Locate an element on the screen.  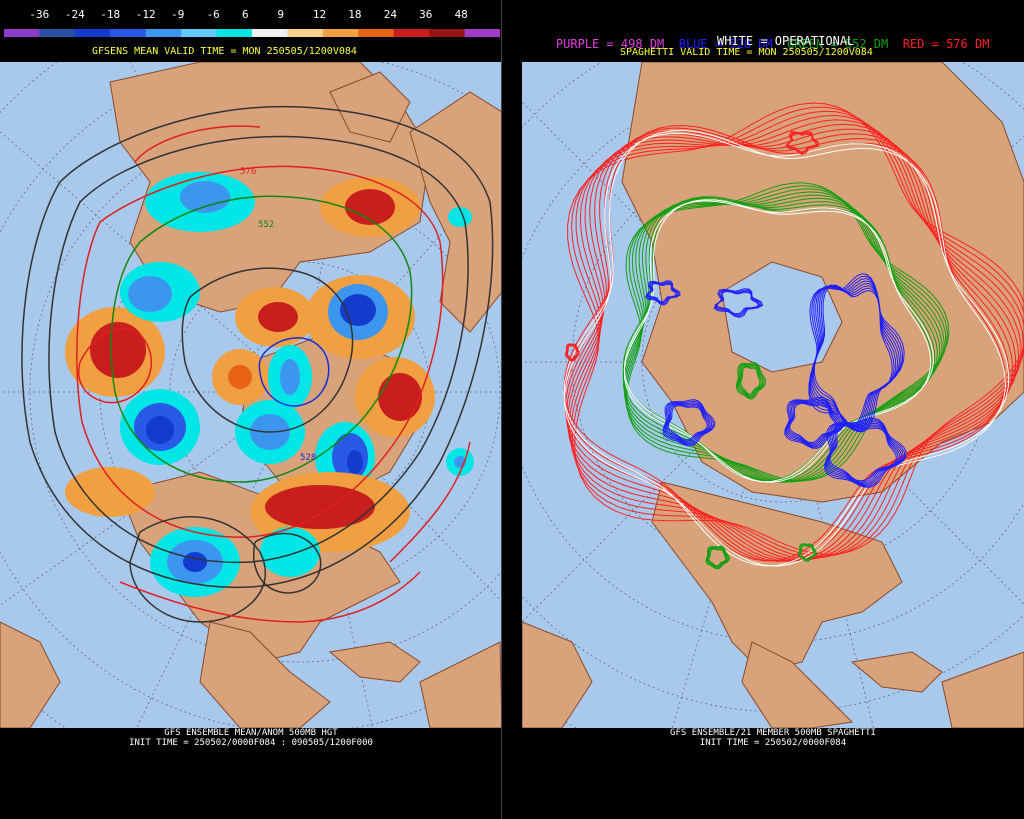
colorbar-tick-label: 18 is located at coordinates (355, 14).